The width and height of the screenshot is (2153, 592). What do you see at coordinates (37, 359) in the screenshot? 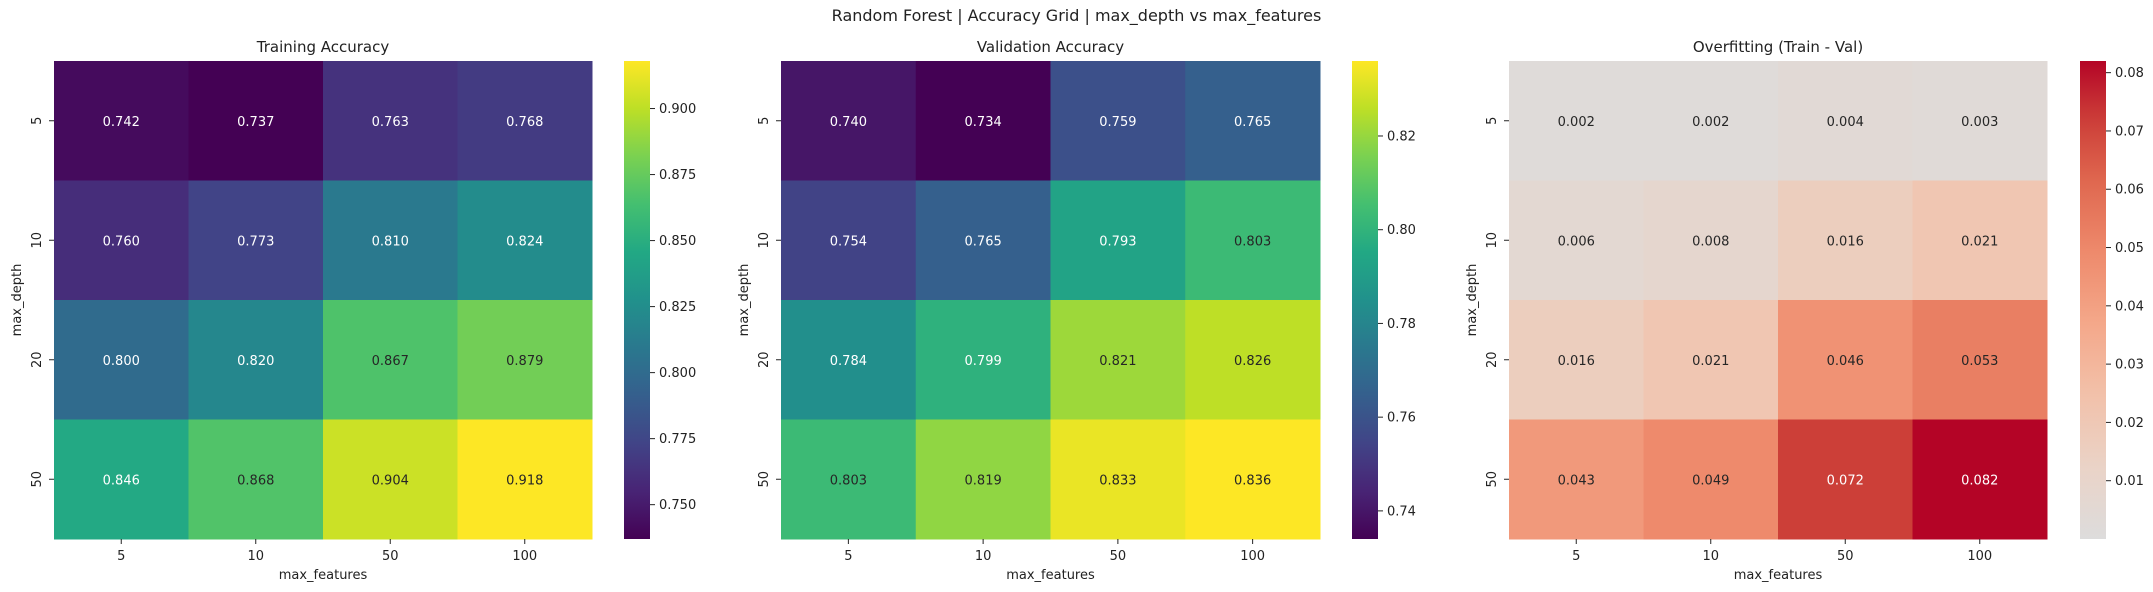
I see `y-tick-label: 20` at bounding box center [37, 359].